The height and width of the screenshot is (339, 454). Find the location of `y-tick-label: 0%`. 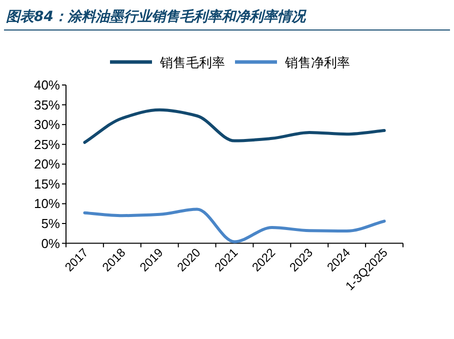

y-tick-label: 0% is located at coordinates (50, 243).